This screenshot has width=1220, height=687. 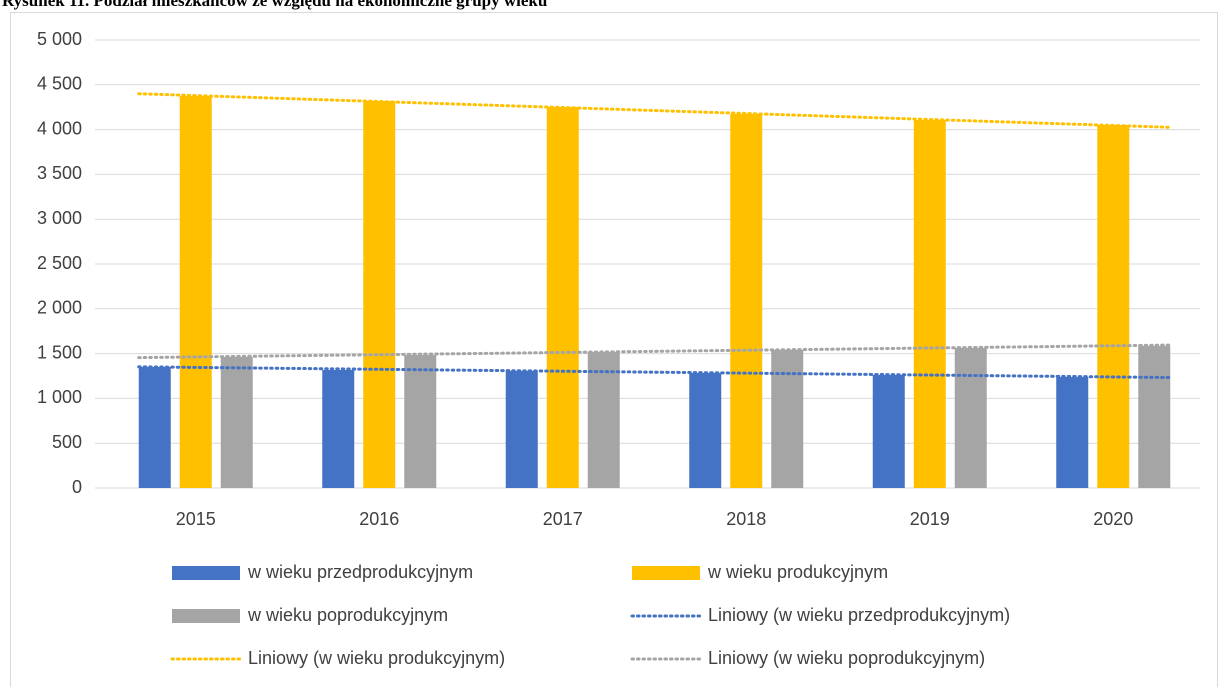 I want to click on legend-label: w wieku przedprodukcyjnym, so click(x=360, y=572).